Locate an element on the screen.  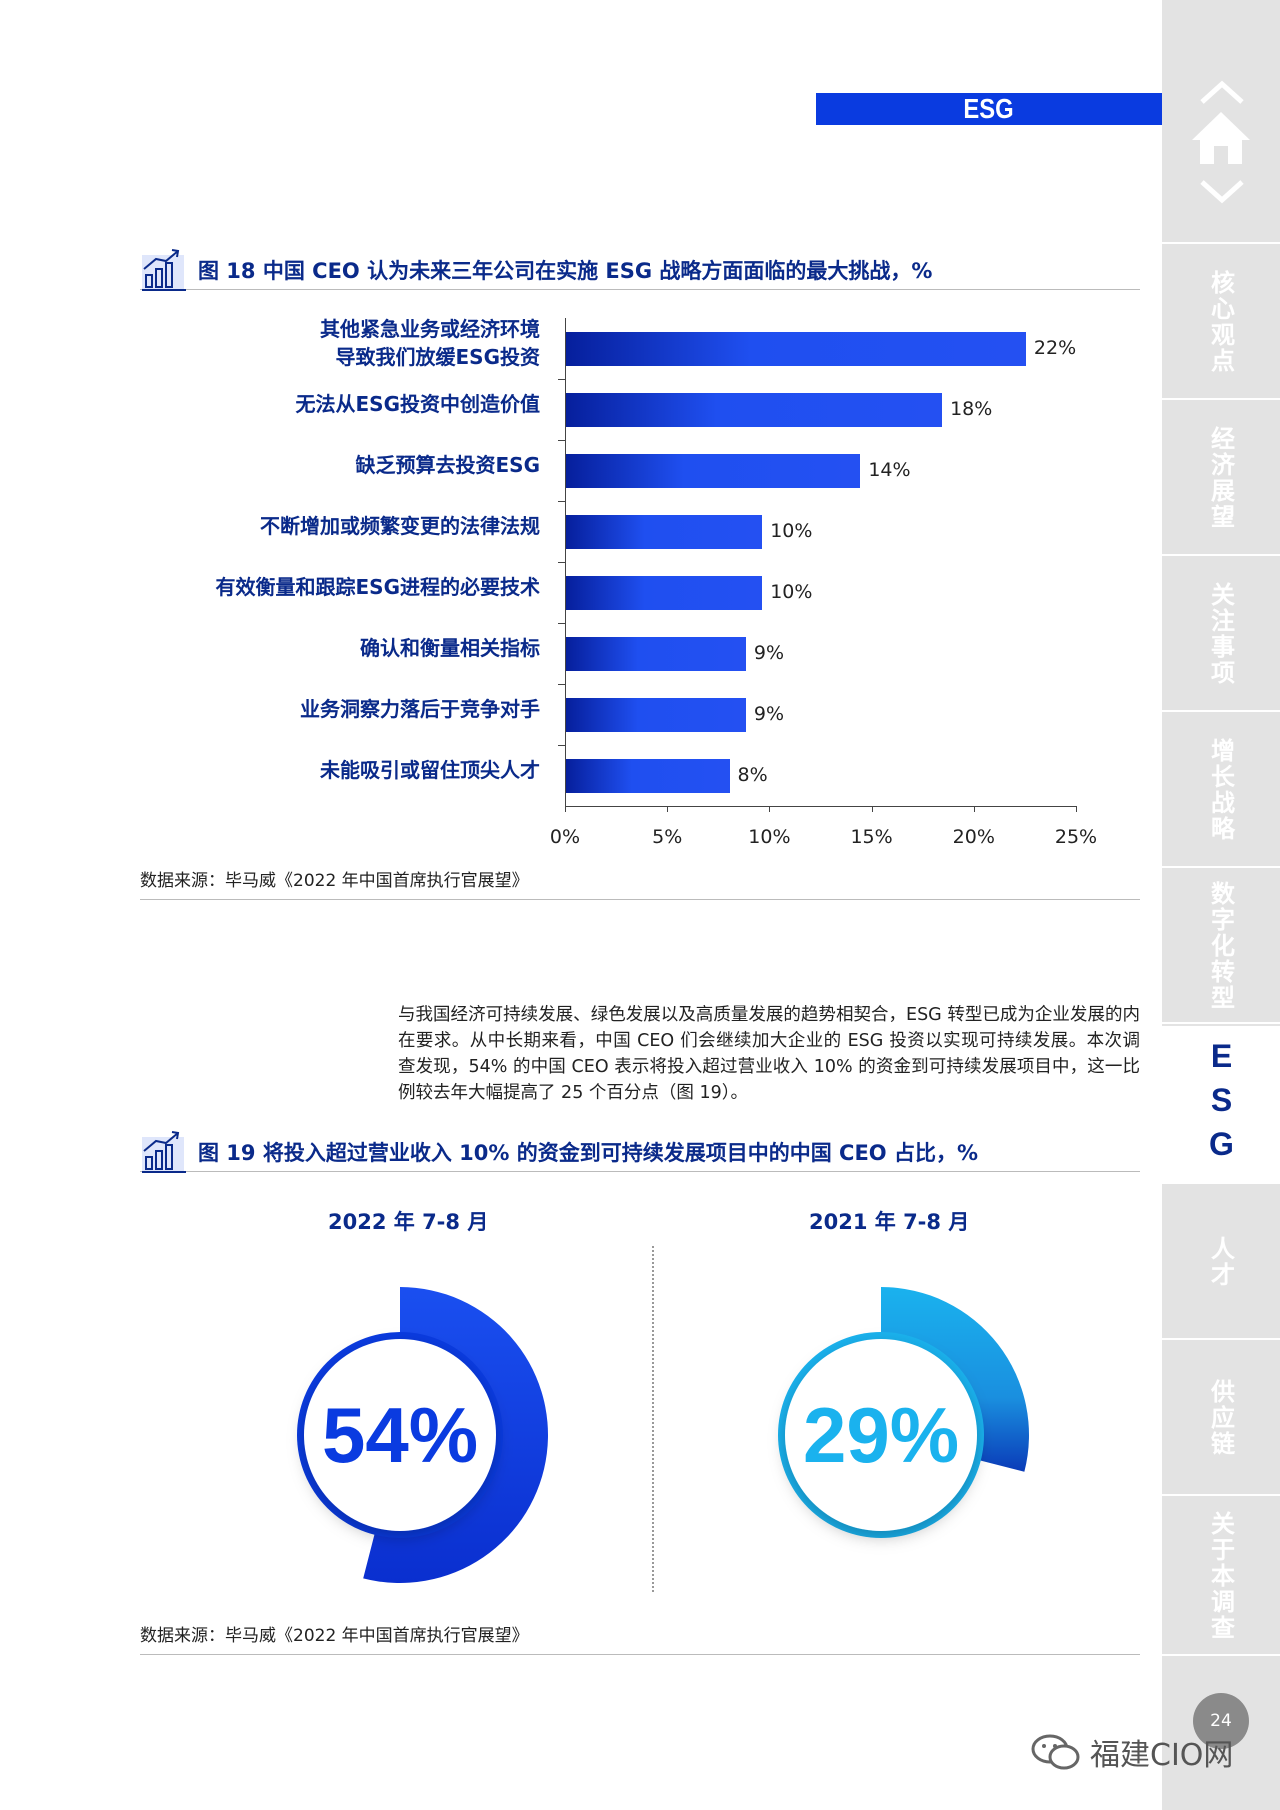
donut-2022: 54% is located at coordinates (422, 1435).